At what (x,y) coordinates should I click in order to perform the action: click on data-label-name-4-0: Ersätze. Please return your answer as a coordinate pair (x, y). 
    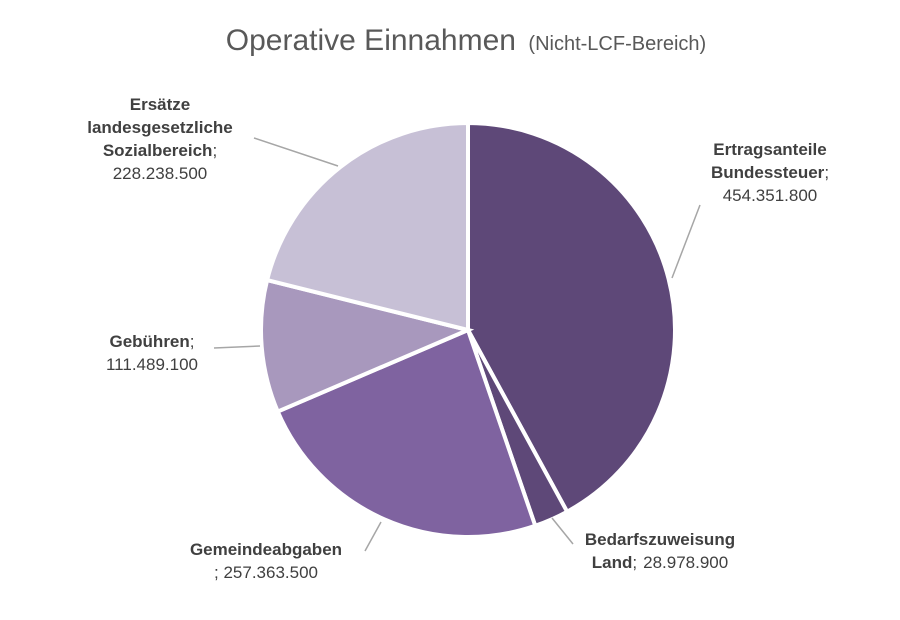
    Looking at the image, I should click on (160, 104).